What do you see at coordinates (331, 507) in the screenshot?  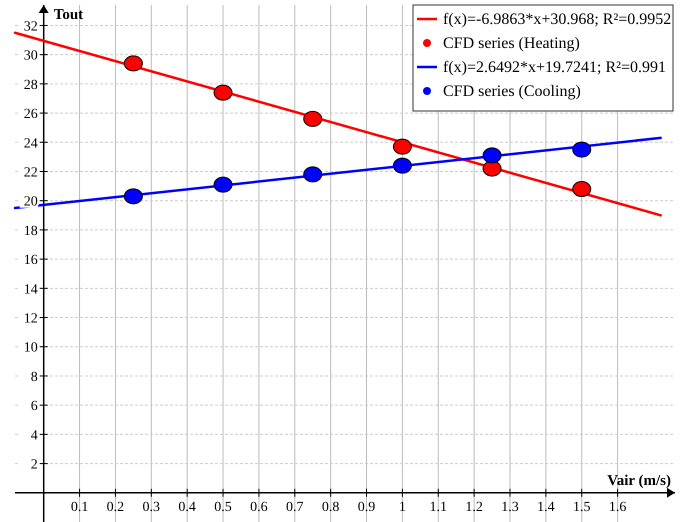 I see `x-tick-label: 0.8` at bounding box center [331, 507].